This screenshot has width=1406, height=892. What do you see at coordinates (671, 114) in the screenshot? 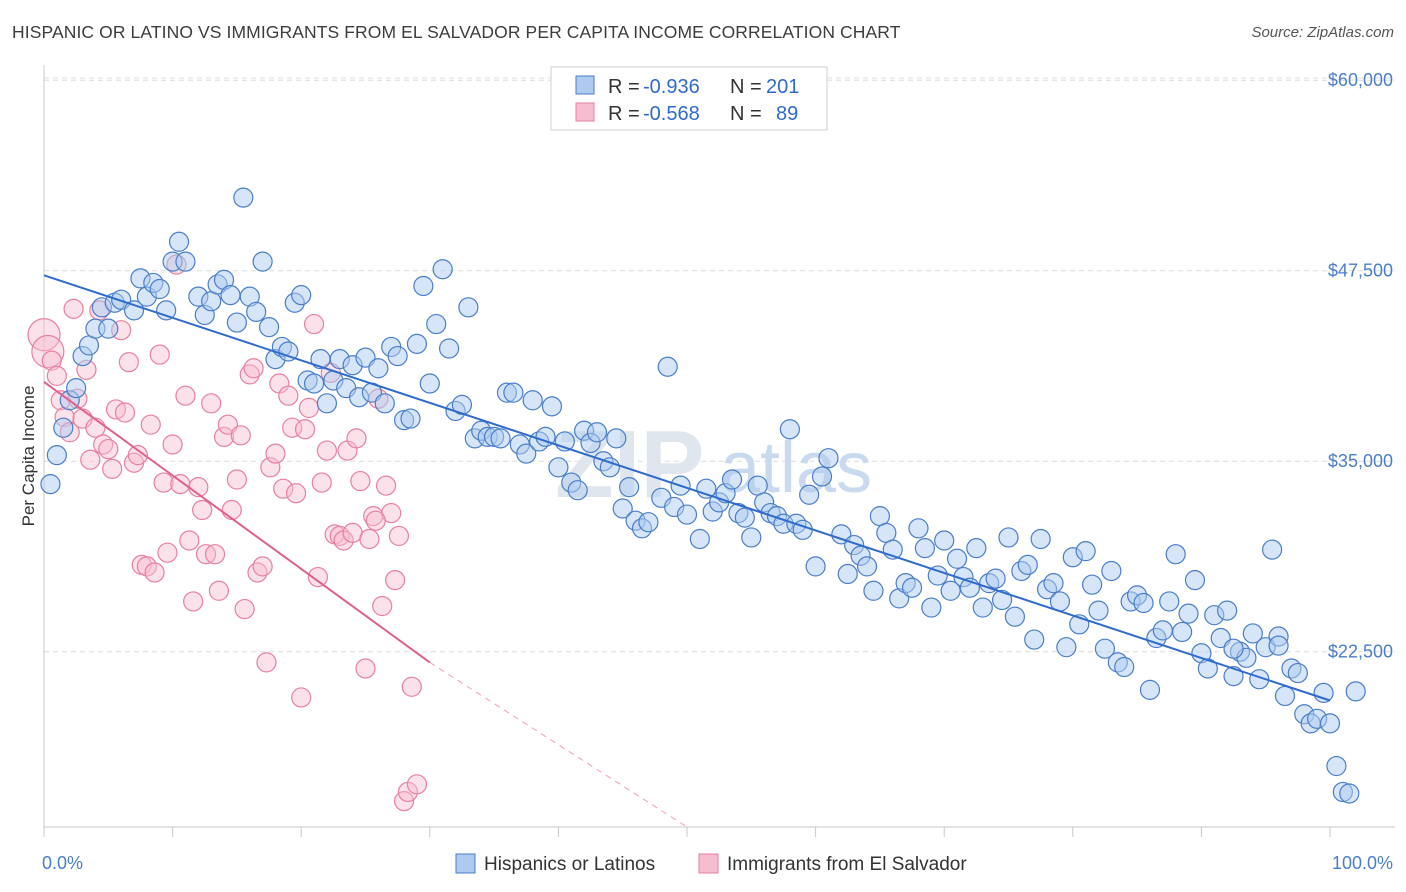
I see `legend-r-value-2: -0.568` at bounding box center [671, 114].